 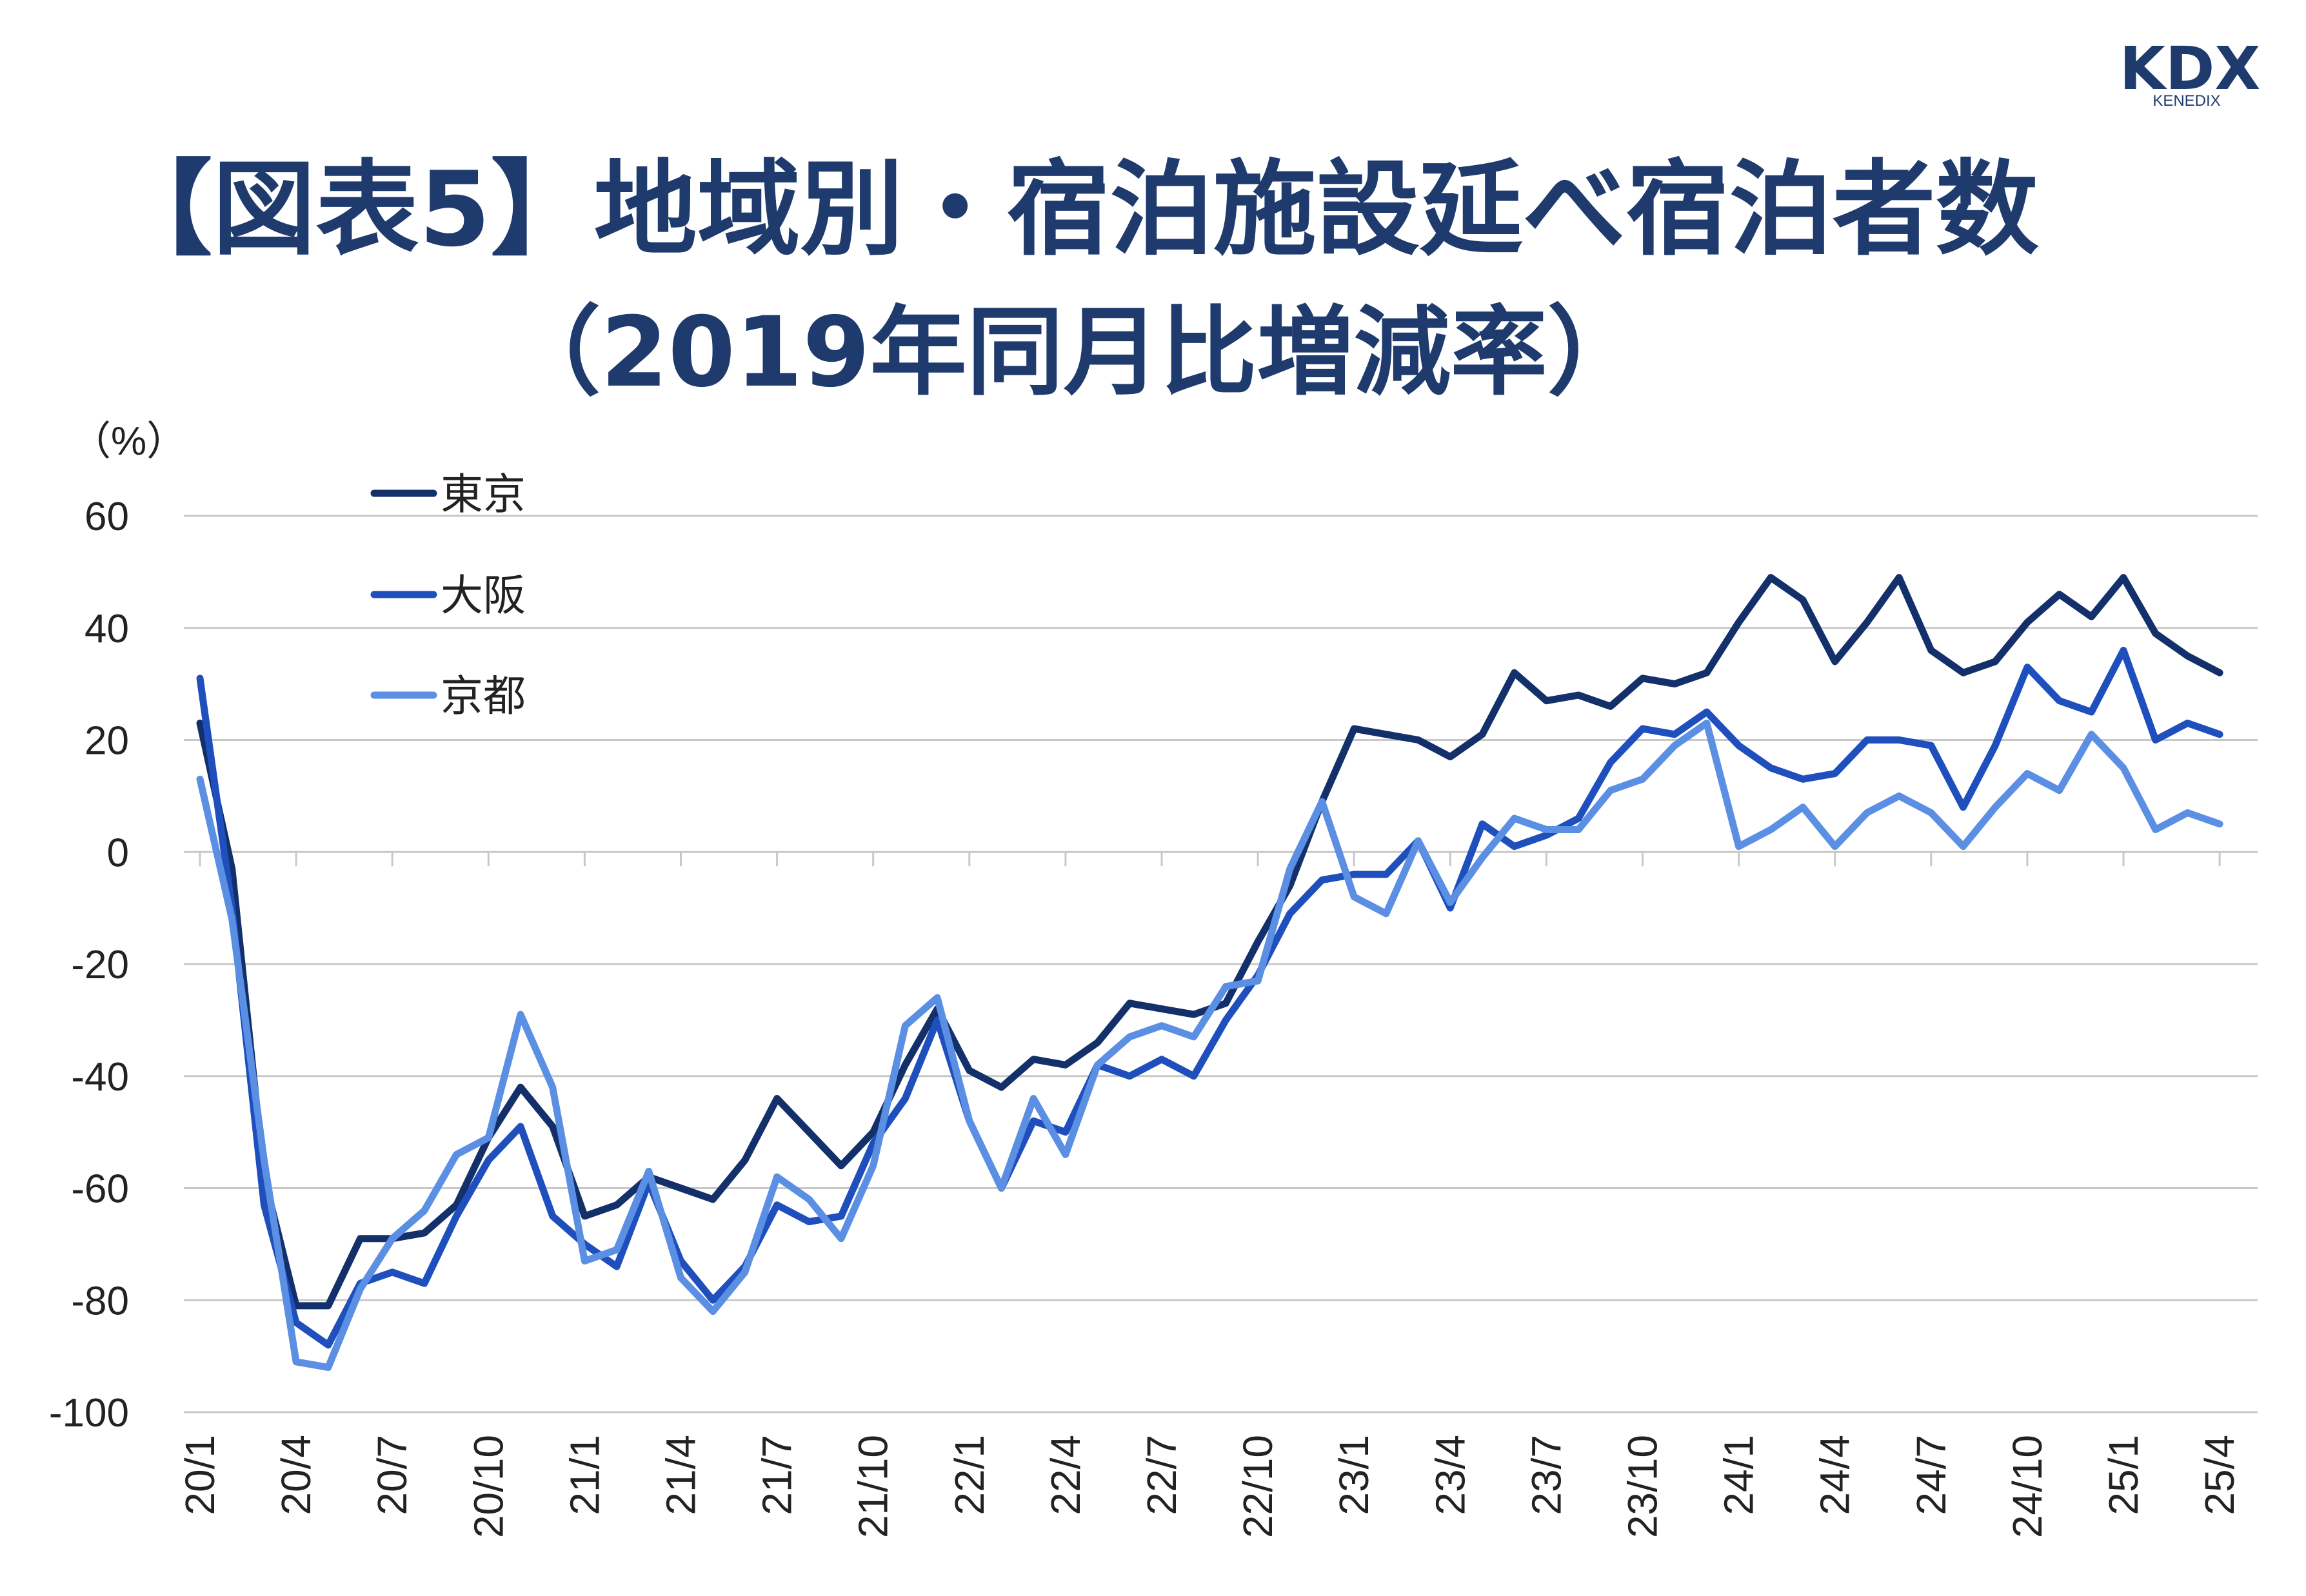 What do you see at coordinates (584, 1475) in the screenshot?
I see `x-tick-label: 21/1` at bounding box center [584, 1475].